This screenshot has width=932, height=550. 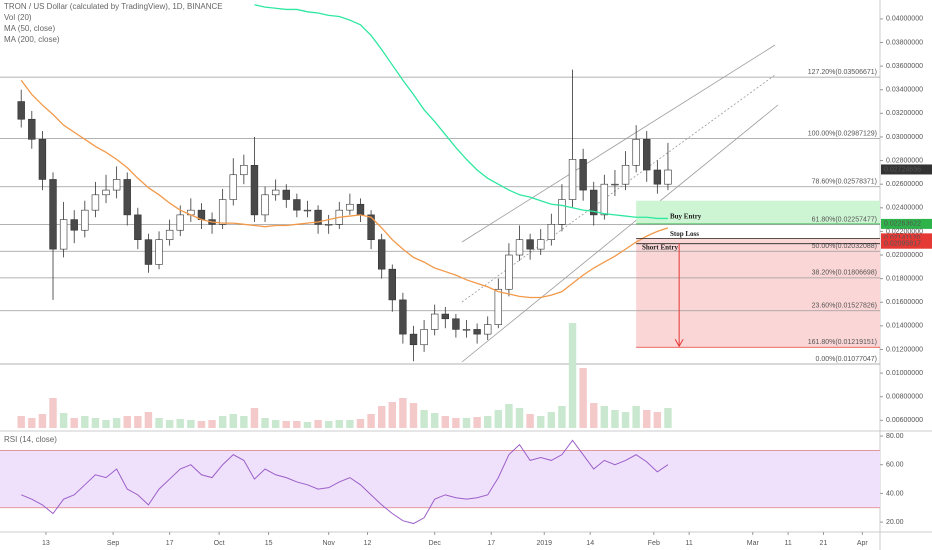 I want to click on legend-volume: Vol (20), so click(x=18, y=17).